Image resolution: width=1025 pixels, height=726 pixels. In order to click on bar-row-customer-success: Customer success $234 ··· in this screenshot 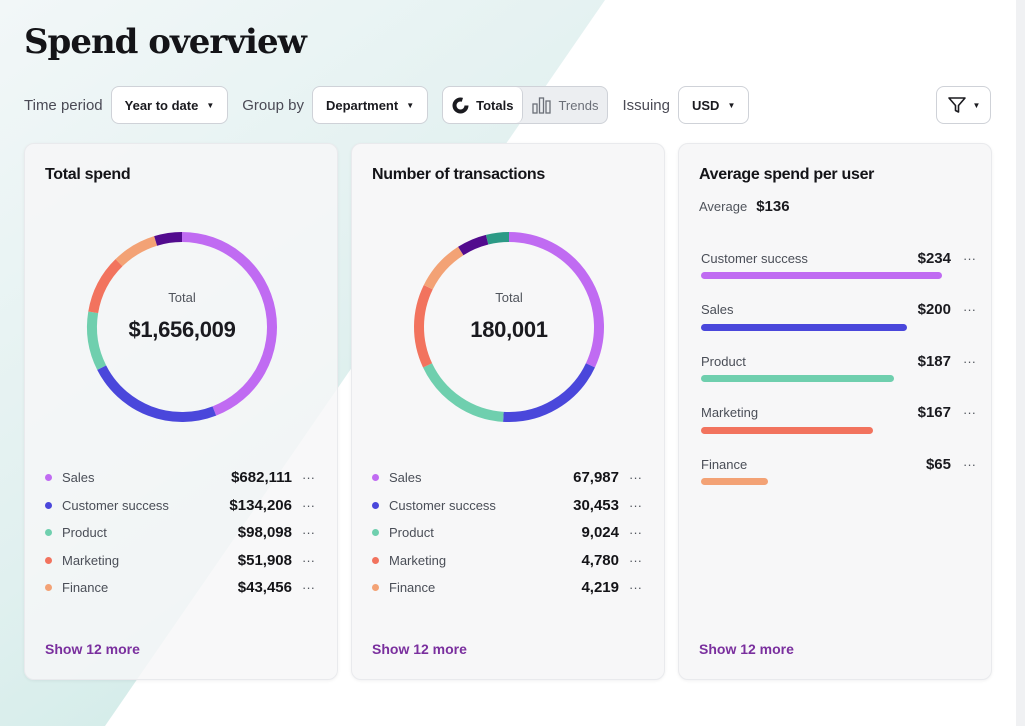, I will do `click(838, 274)`.